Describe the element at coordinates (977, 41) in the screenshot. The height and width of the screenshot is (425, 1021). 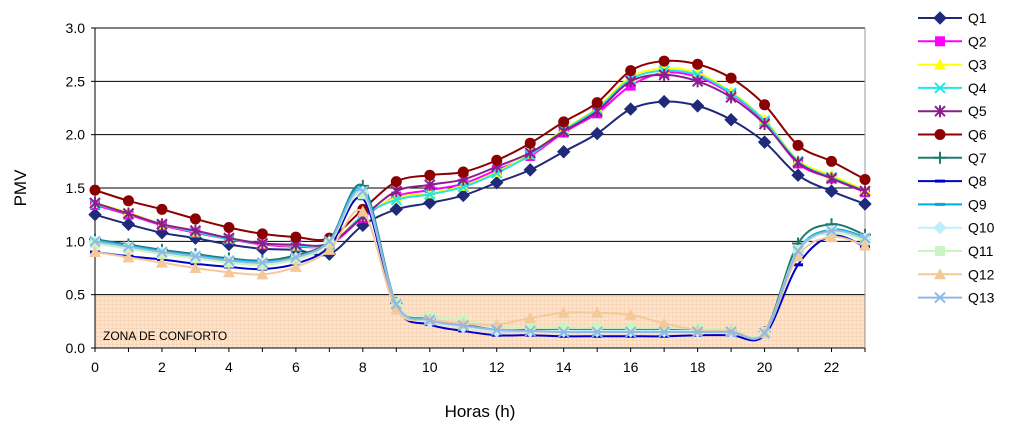
I see `legend-label: Q2` at that location.